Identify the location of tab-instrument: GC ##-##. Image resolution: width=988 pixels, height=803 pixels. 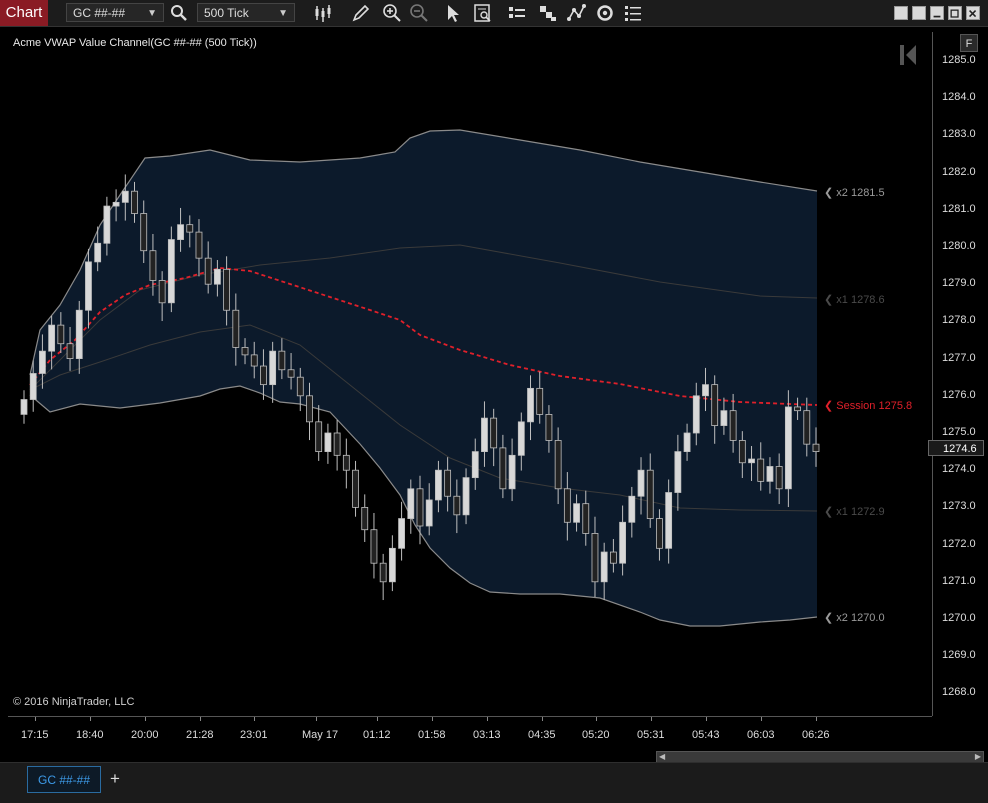
(64, 779).